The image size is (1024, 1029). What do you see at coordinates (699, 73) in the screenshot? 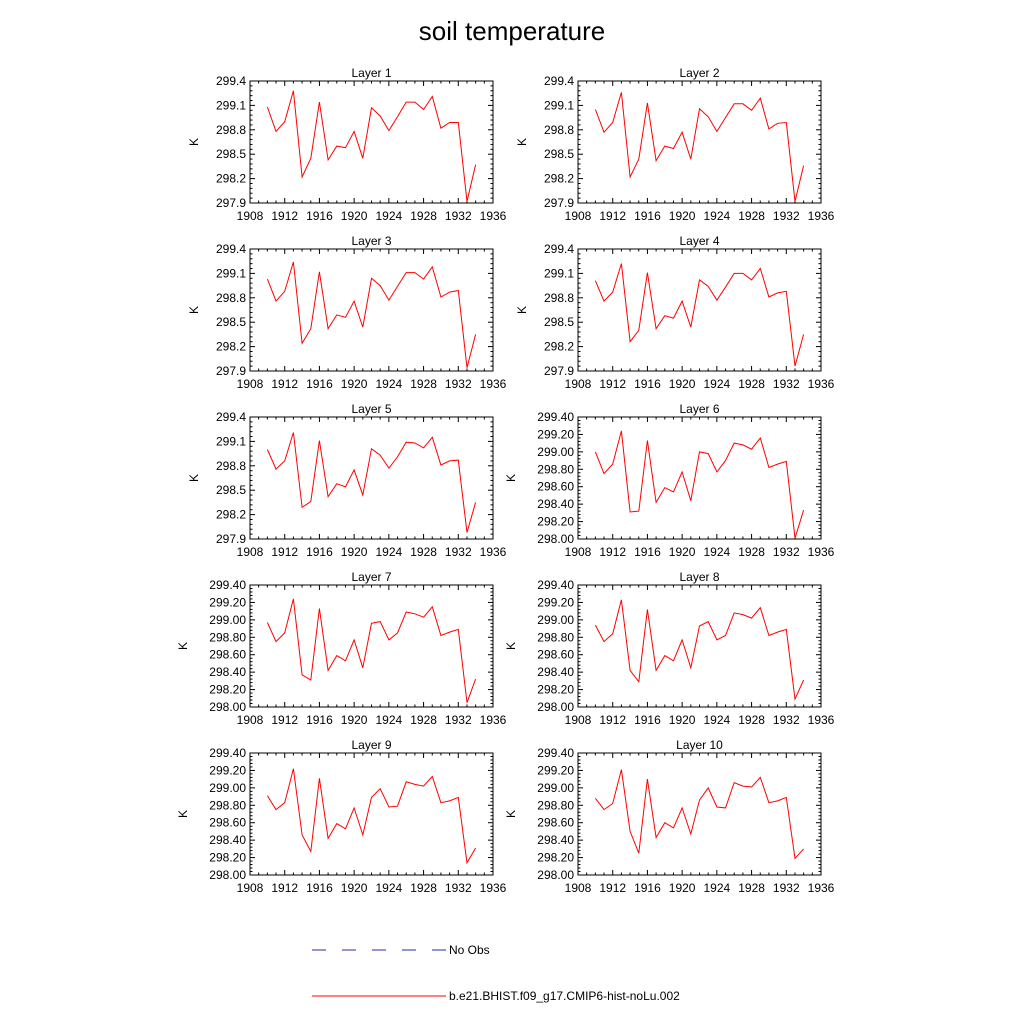
I see `panel-title: Layer 2` at bounding box center [699, 73].